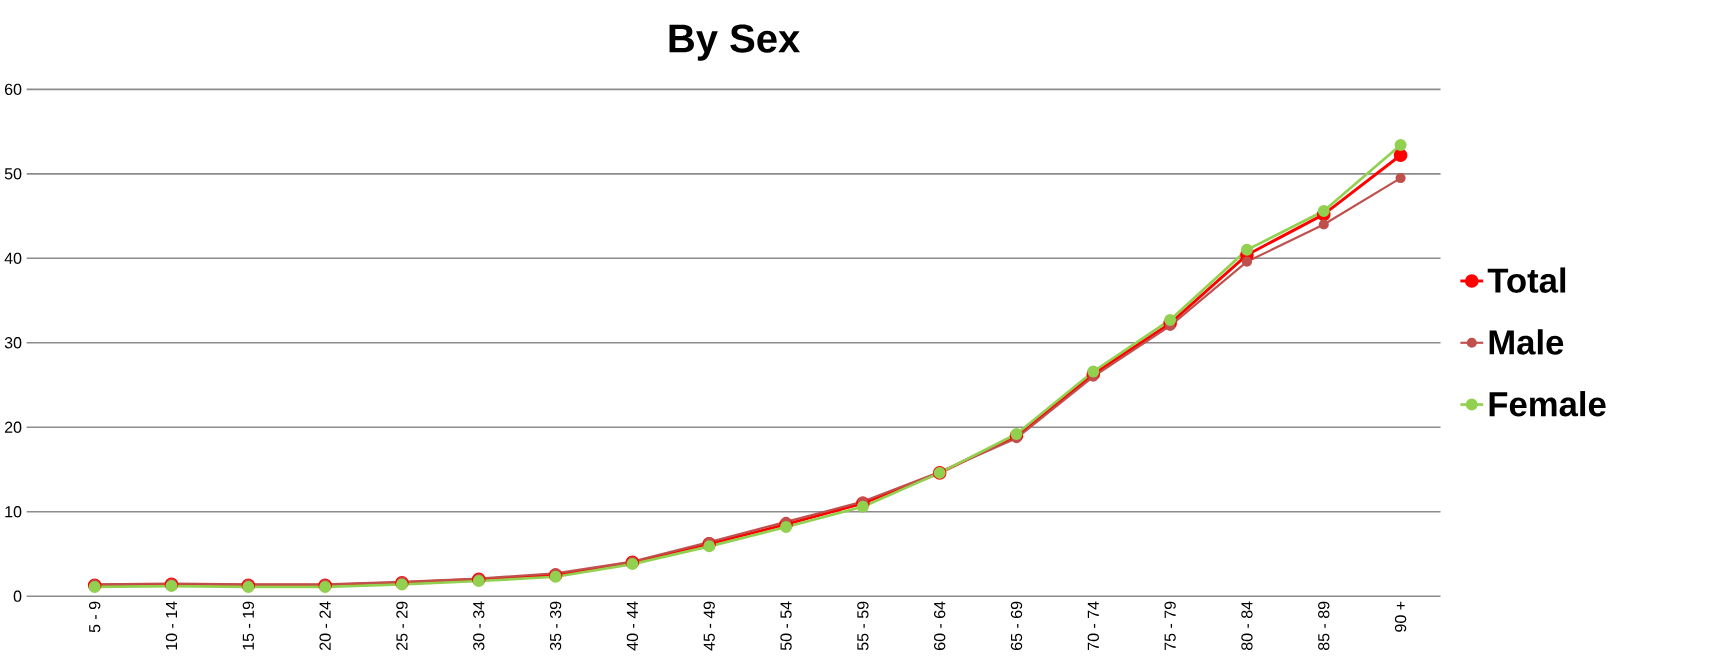 The width and height of the screenshot is (1714, 670). What do you see at coordinates (940, 626) in the screenshot?
I see `x-tick-label: 60 - 64` at bounding box center [940, 626].